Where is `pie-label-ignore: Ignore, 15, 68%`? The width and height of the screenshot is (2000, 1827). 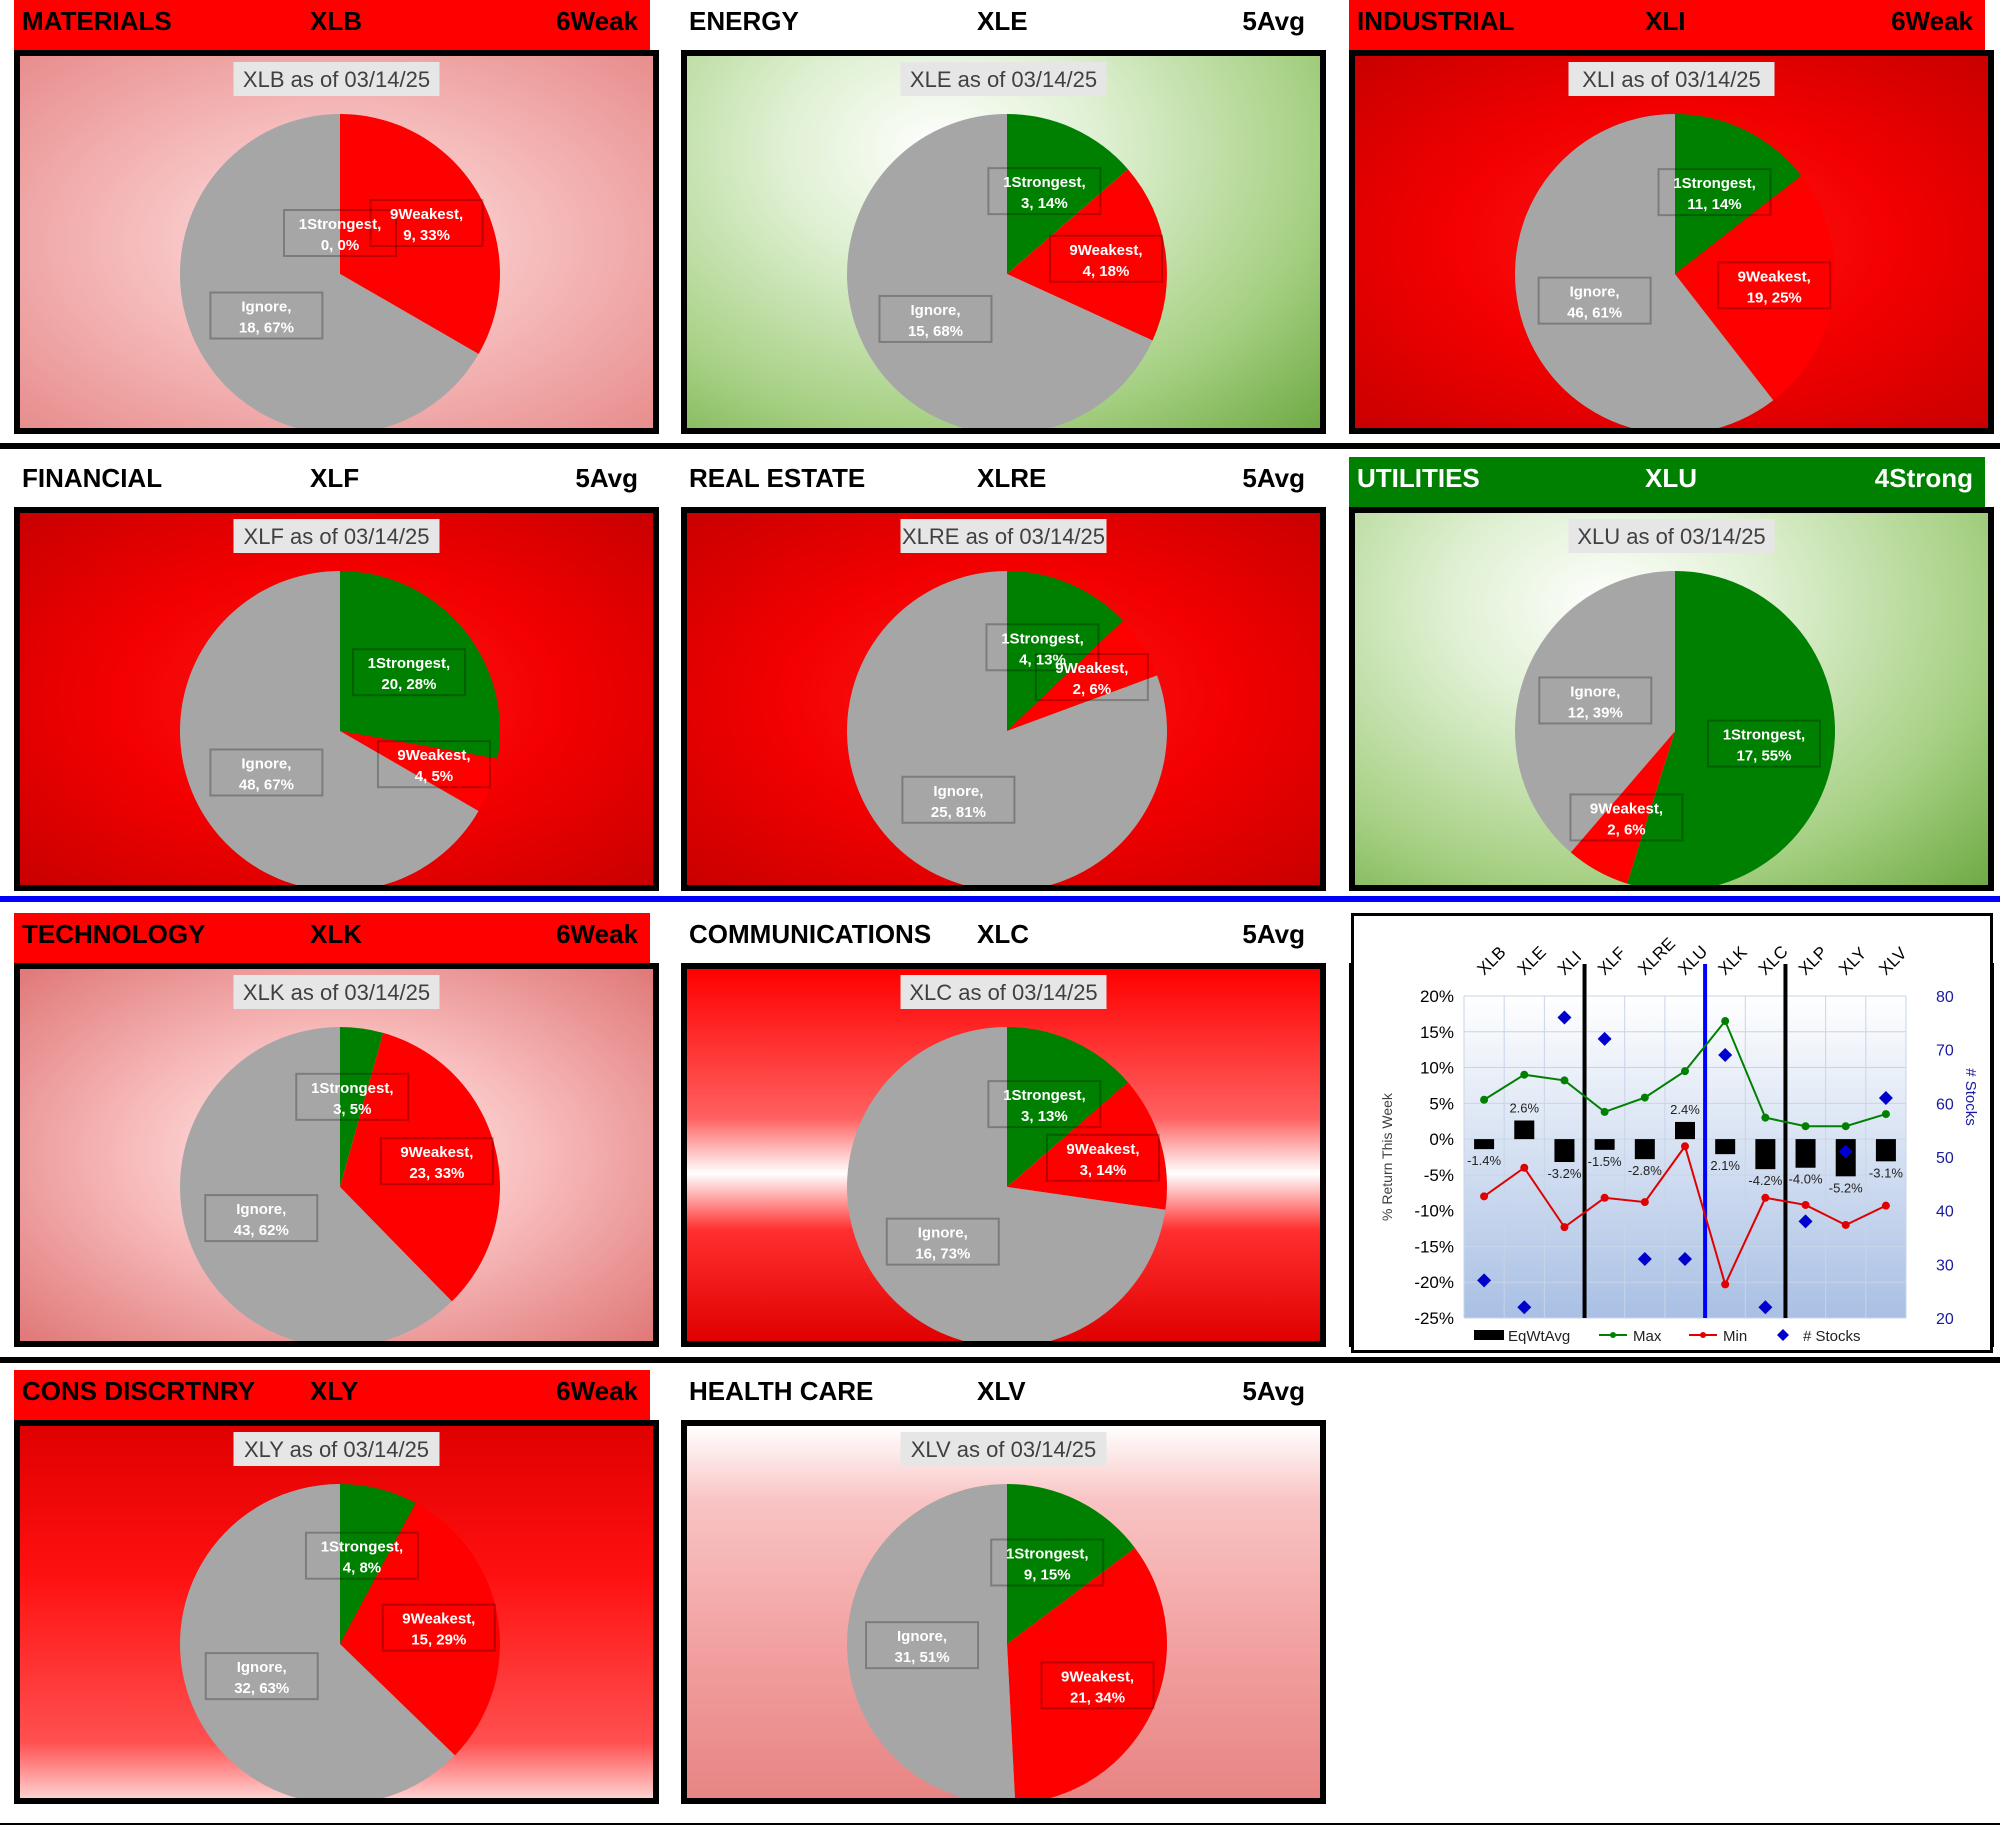 pie-label-ignore: Ignore, 15, 68% is located at coordinates (935, 318).